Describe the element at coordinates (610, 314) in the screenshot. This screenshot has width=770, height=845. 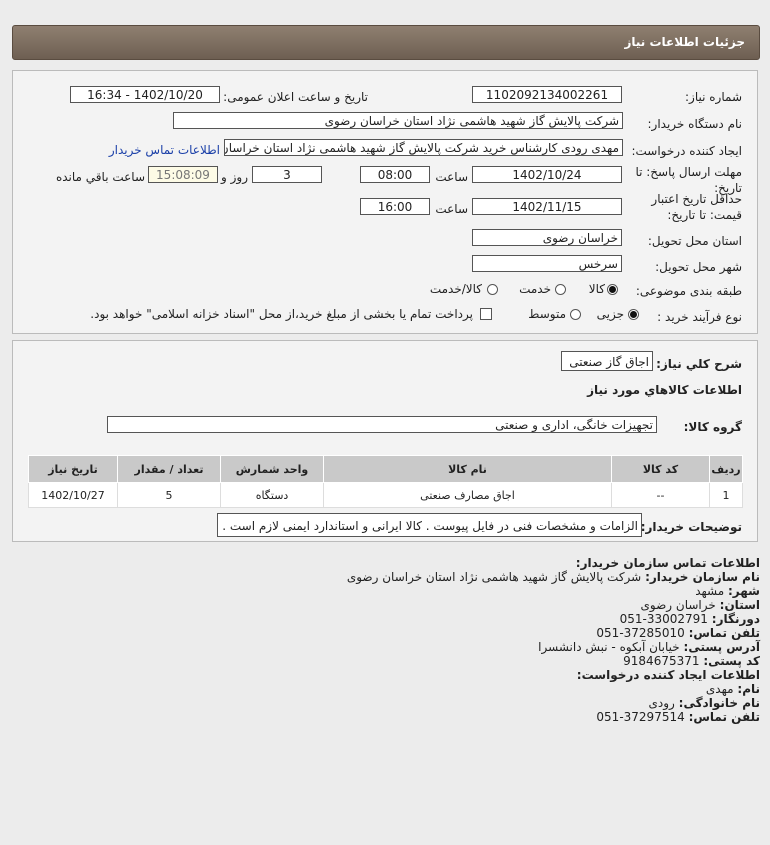
I see `process-small-label: جزیی` at that location.